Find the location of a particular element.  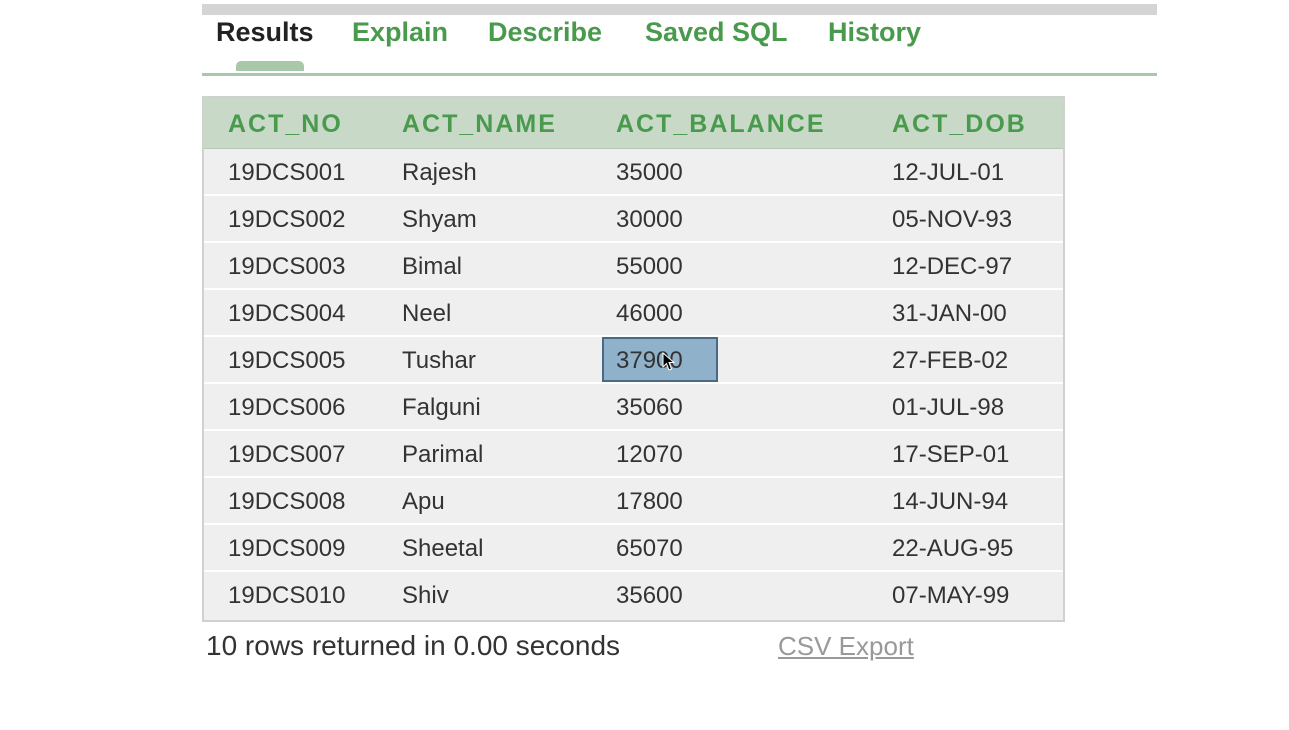

cell-act-balance: 17800 is located at coordinates (649, 501).